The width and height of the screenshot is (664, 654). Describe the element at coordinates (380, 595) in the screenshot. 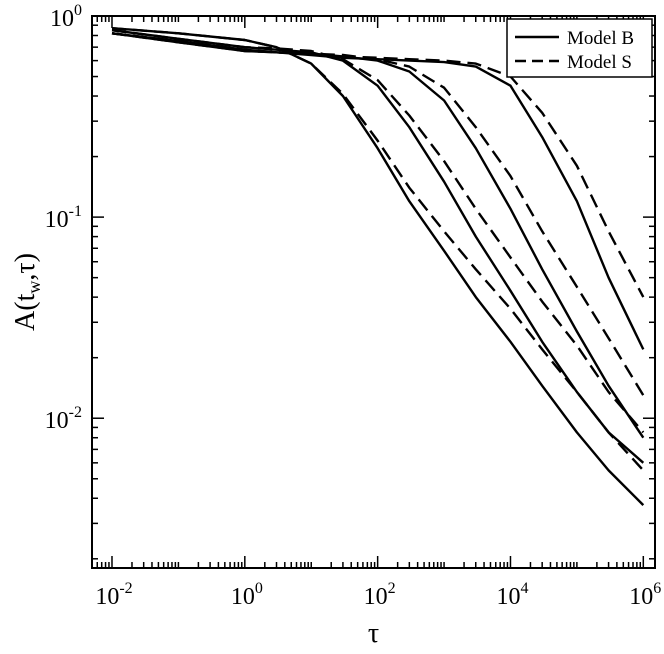

I see `x-tick-label-2: 10²` at that location.